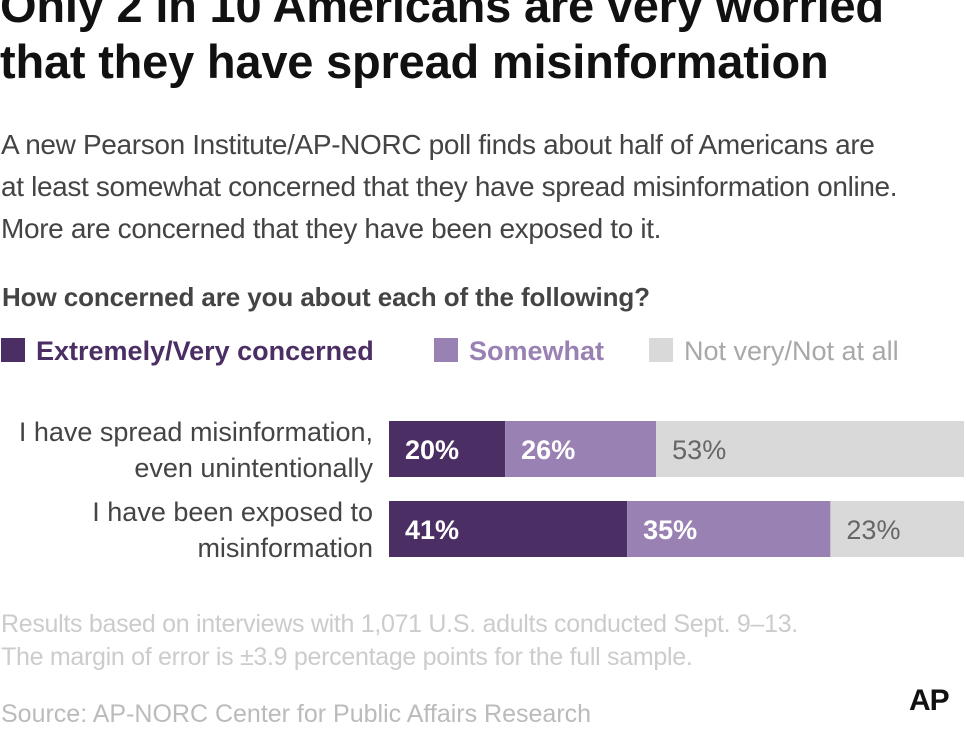  I want to click on category-label-1-line-1: I have spread misinformation,, so click(196, 432).